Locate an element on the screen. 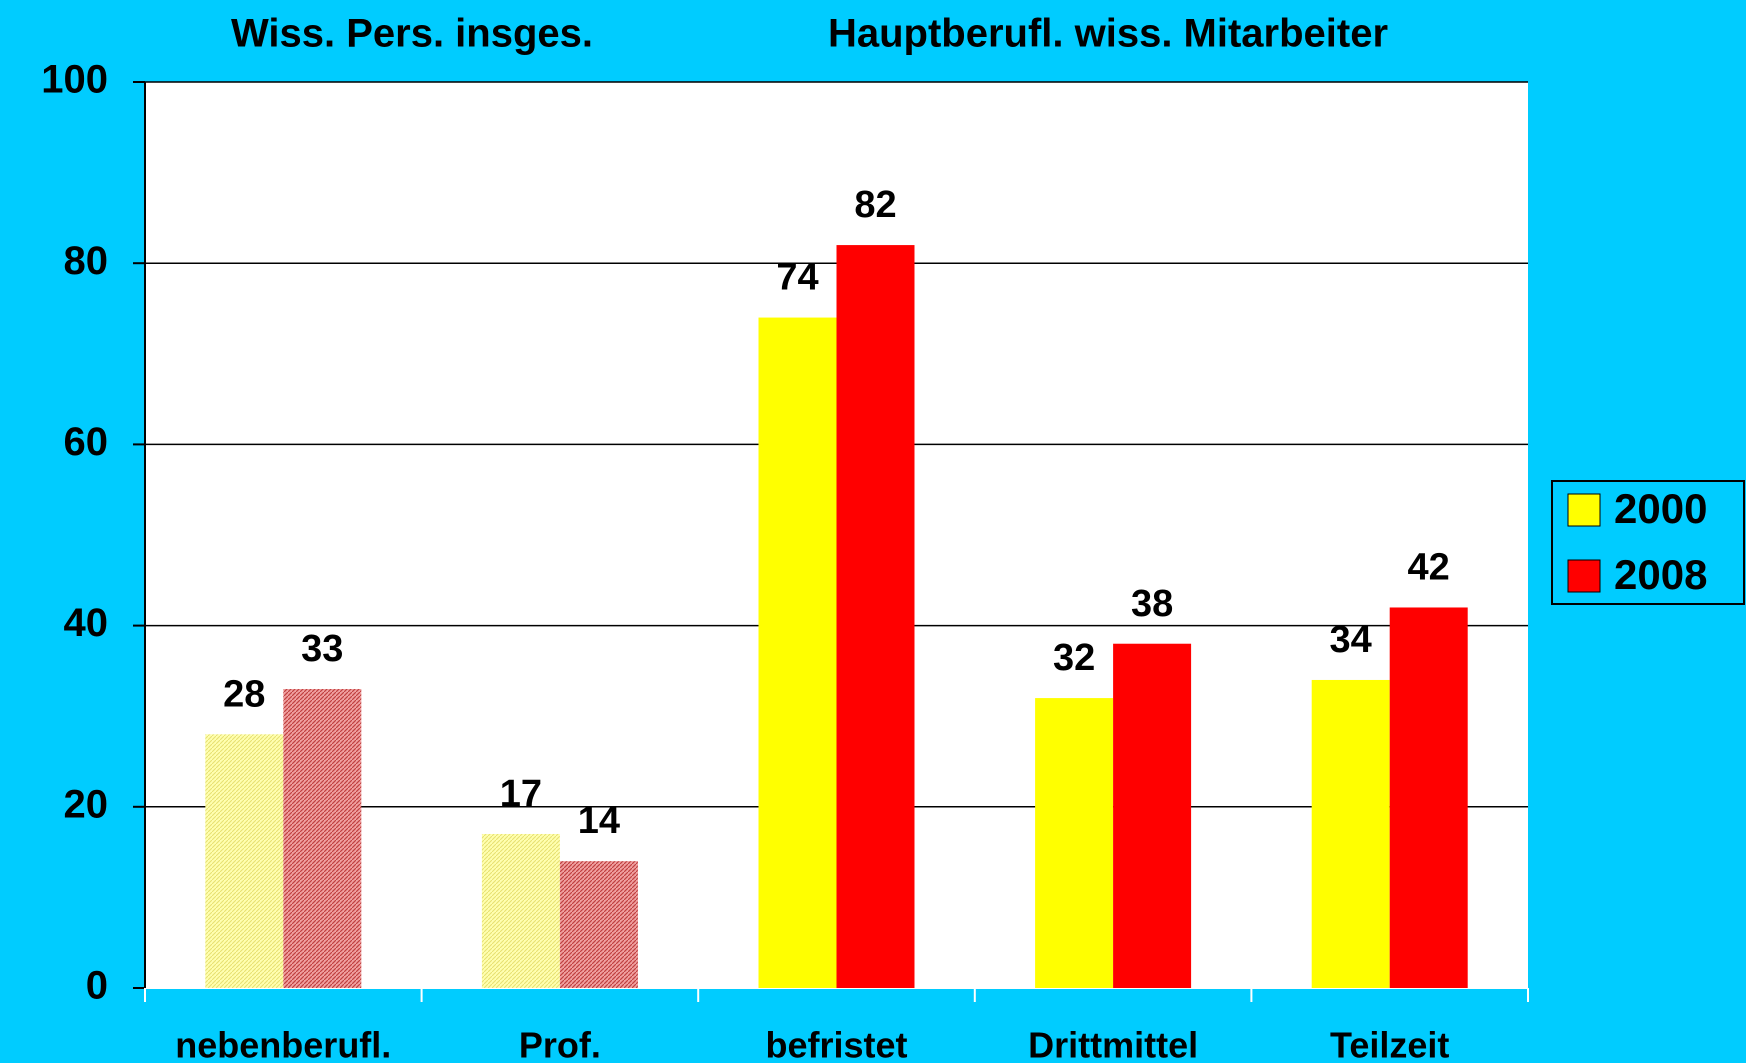  data-label: 34 is located at coordinates (1351, 640).